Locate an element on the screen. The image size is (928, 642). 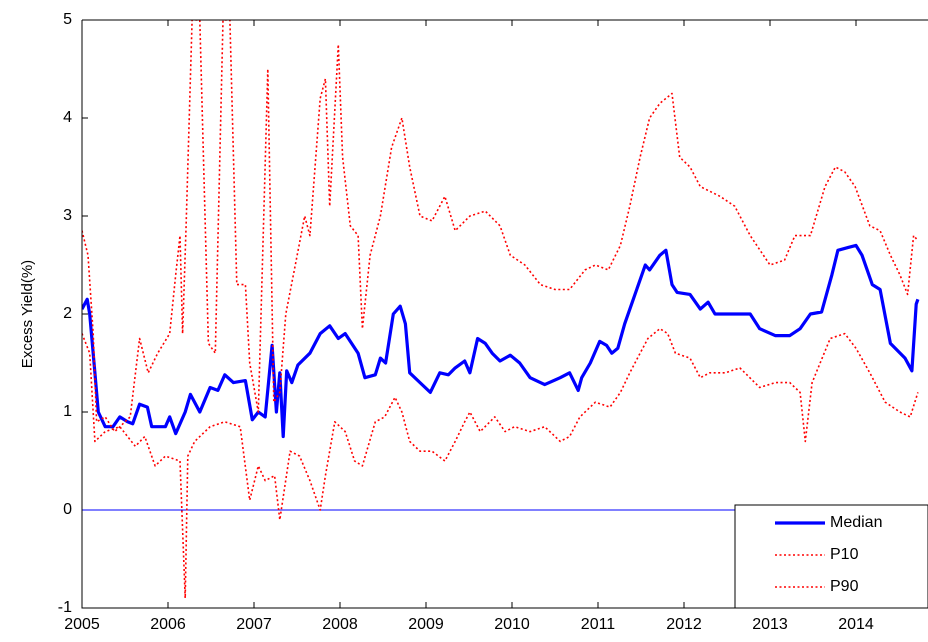
legend-box is located at coordinates (831, 556).